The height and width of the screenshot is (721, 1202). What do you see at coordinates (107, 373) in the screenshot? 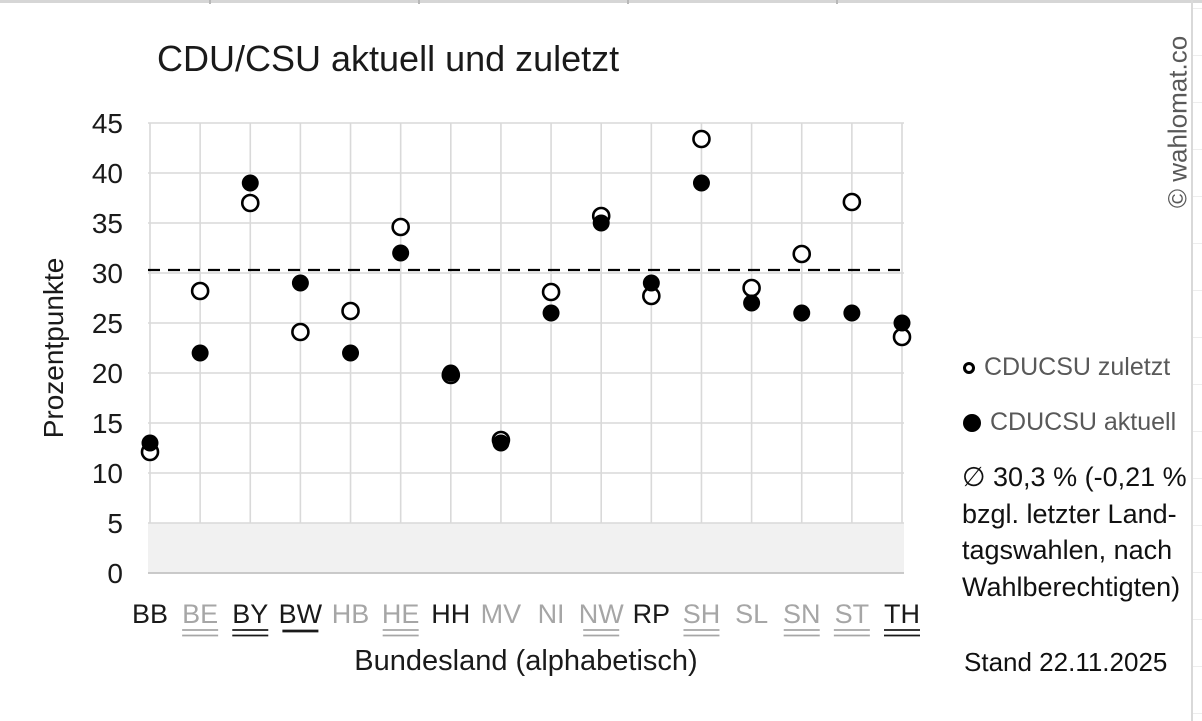
I see `y-tick-label: 20` at bounding box center [107, 373].